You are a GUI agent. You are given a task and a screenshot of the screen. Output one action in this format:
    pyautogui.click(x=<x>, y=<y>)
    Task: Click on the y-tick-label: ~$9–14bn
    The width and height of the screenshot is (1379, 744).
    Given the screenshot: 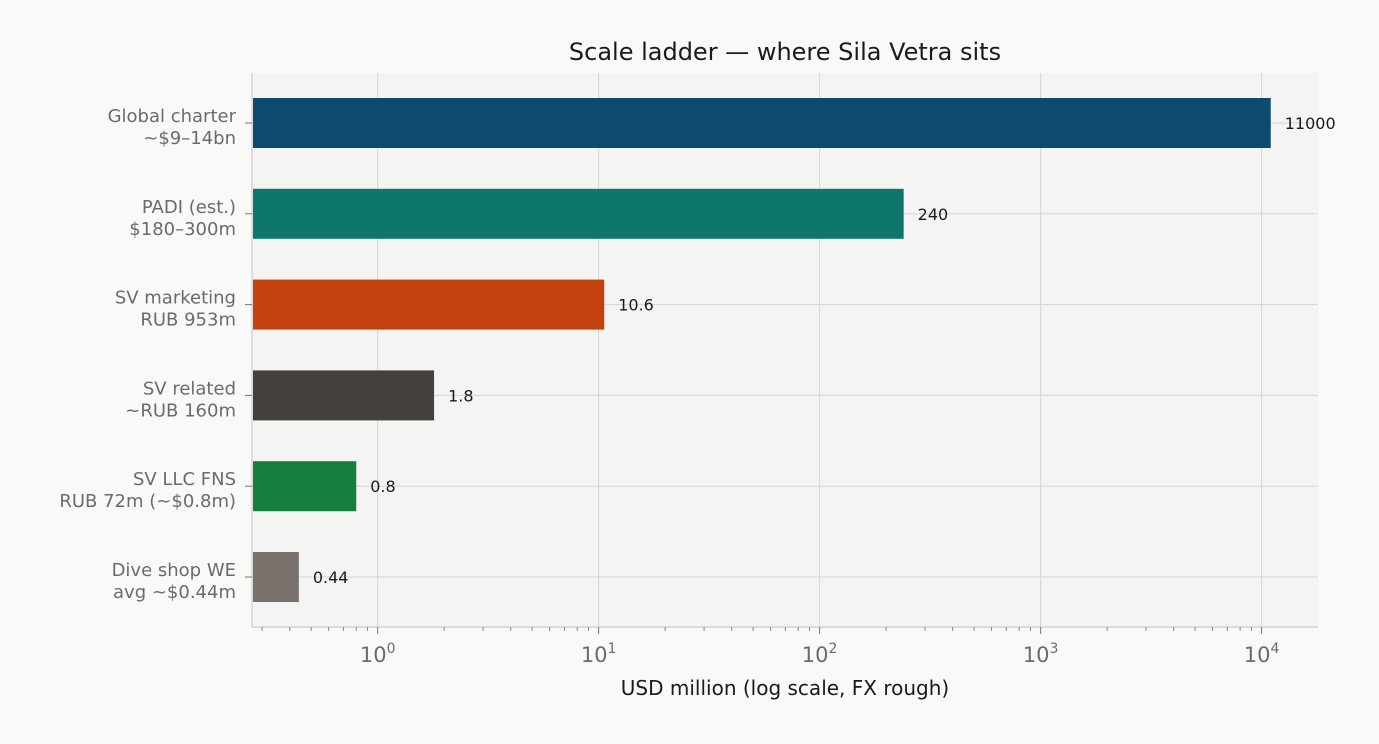 What is the action you would take?
    pyautogui.click(x=189, y=138)
    